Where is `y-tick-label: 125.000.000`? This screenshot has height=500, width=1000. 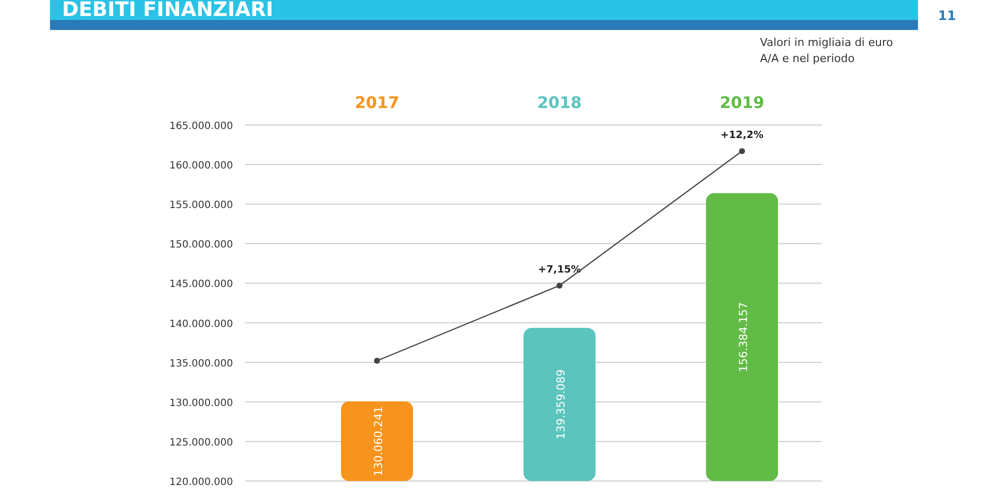 y-tick-label: 125.000.000 is located at coordinates (201, 442).